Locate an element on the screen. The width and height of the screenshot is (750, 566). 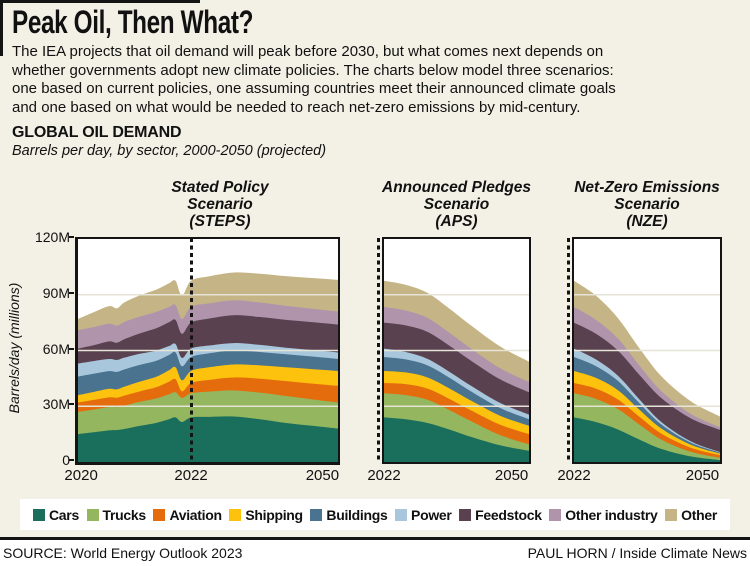
chart-aps: Announced Pledges Scenario (APS) 2022 2050 is located at coordinates (449, 331).